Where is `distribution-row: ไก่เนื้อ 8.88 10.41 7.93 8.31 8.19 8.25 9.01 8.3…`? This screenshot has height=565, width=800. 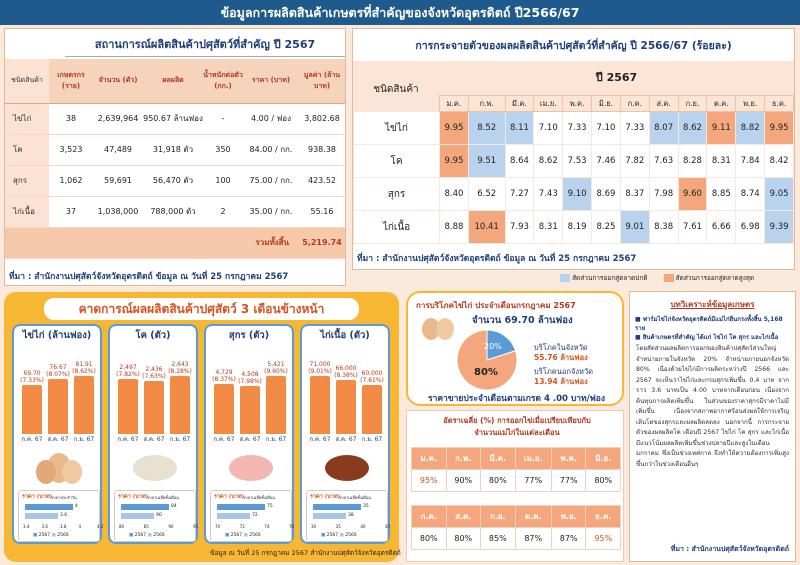 distribution-row: ไก่เนื้อ 8.88 10.41 7.93 8.31 8.19 8.25 9.01 8.3… is located at coordinates (573, 227).